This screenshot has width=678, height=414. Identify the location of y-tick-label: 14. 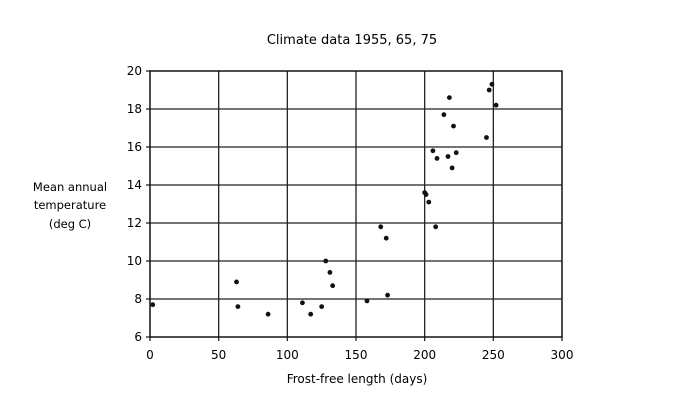
(134, 185).